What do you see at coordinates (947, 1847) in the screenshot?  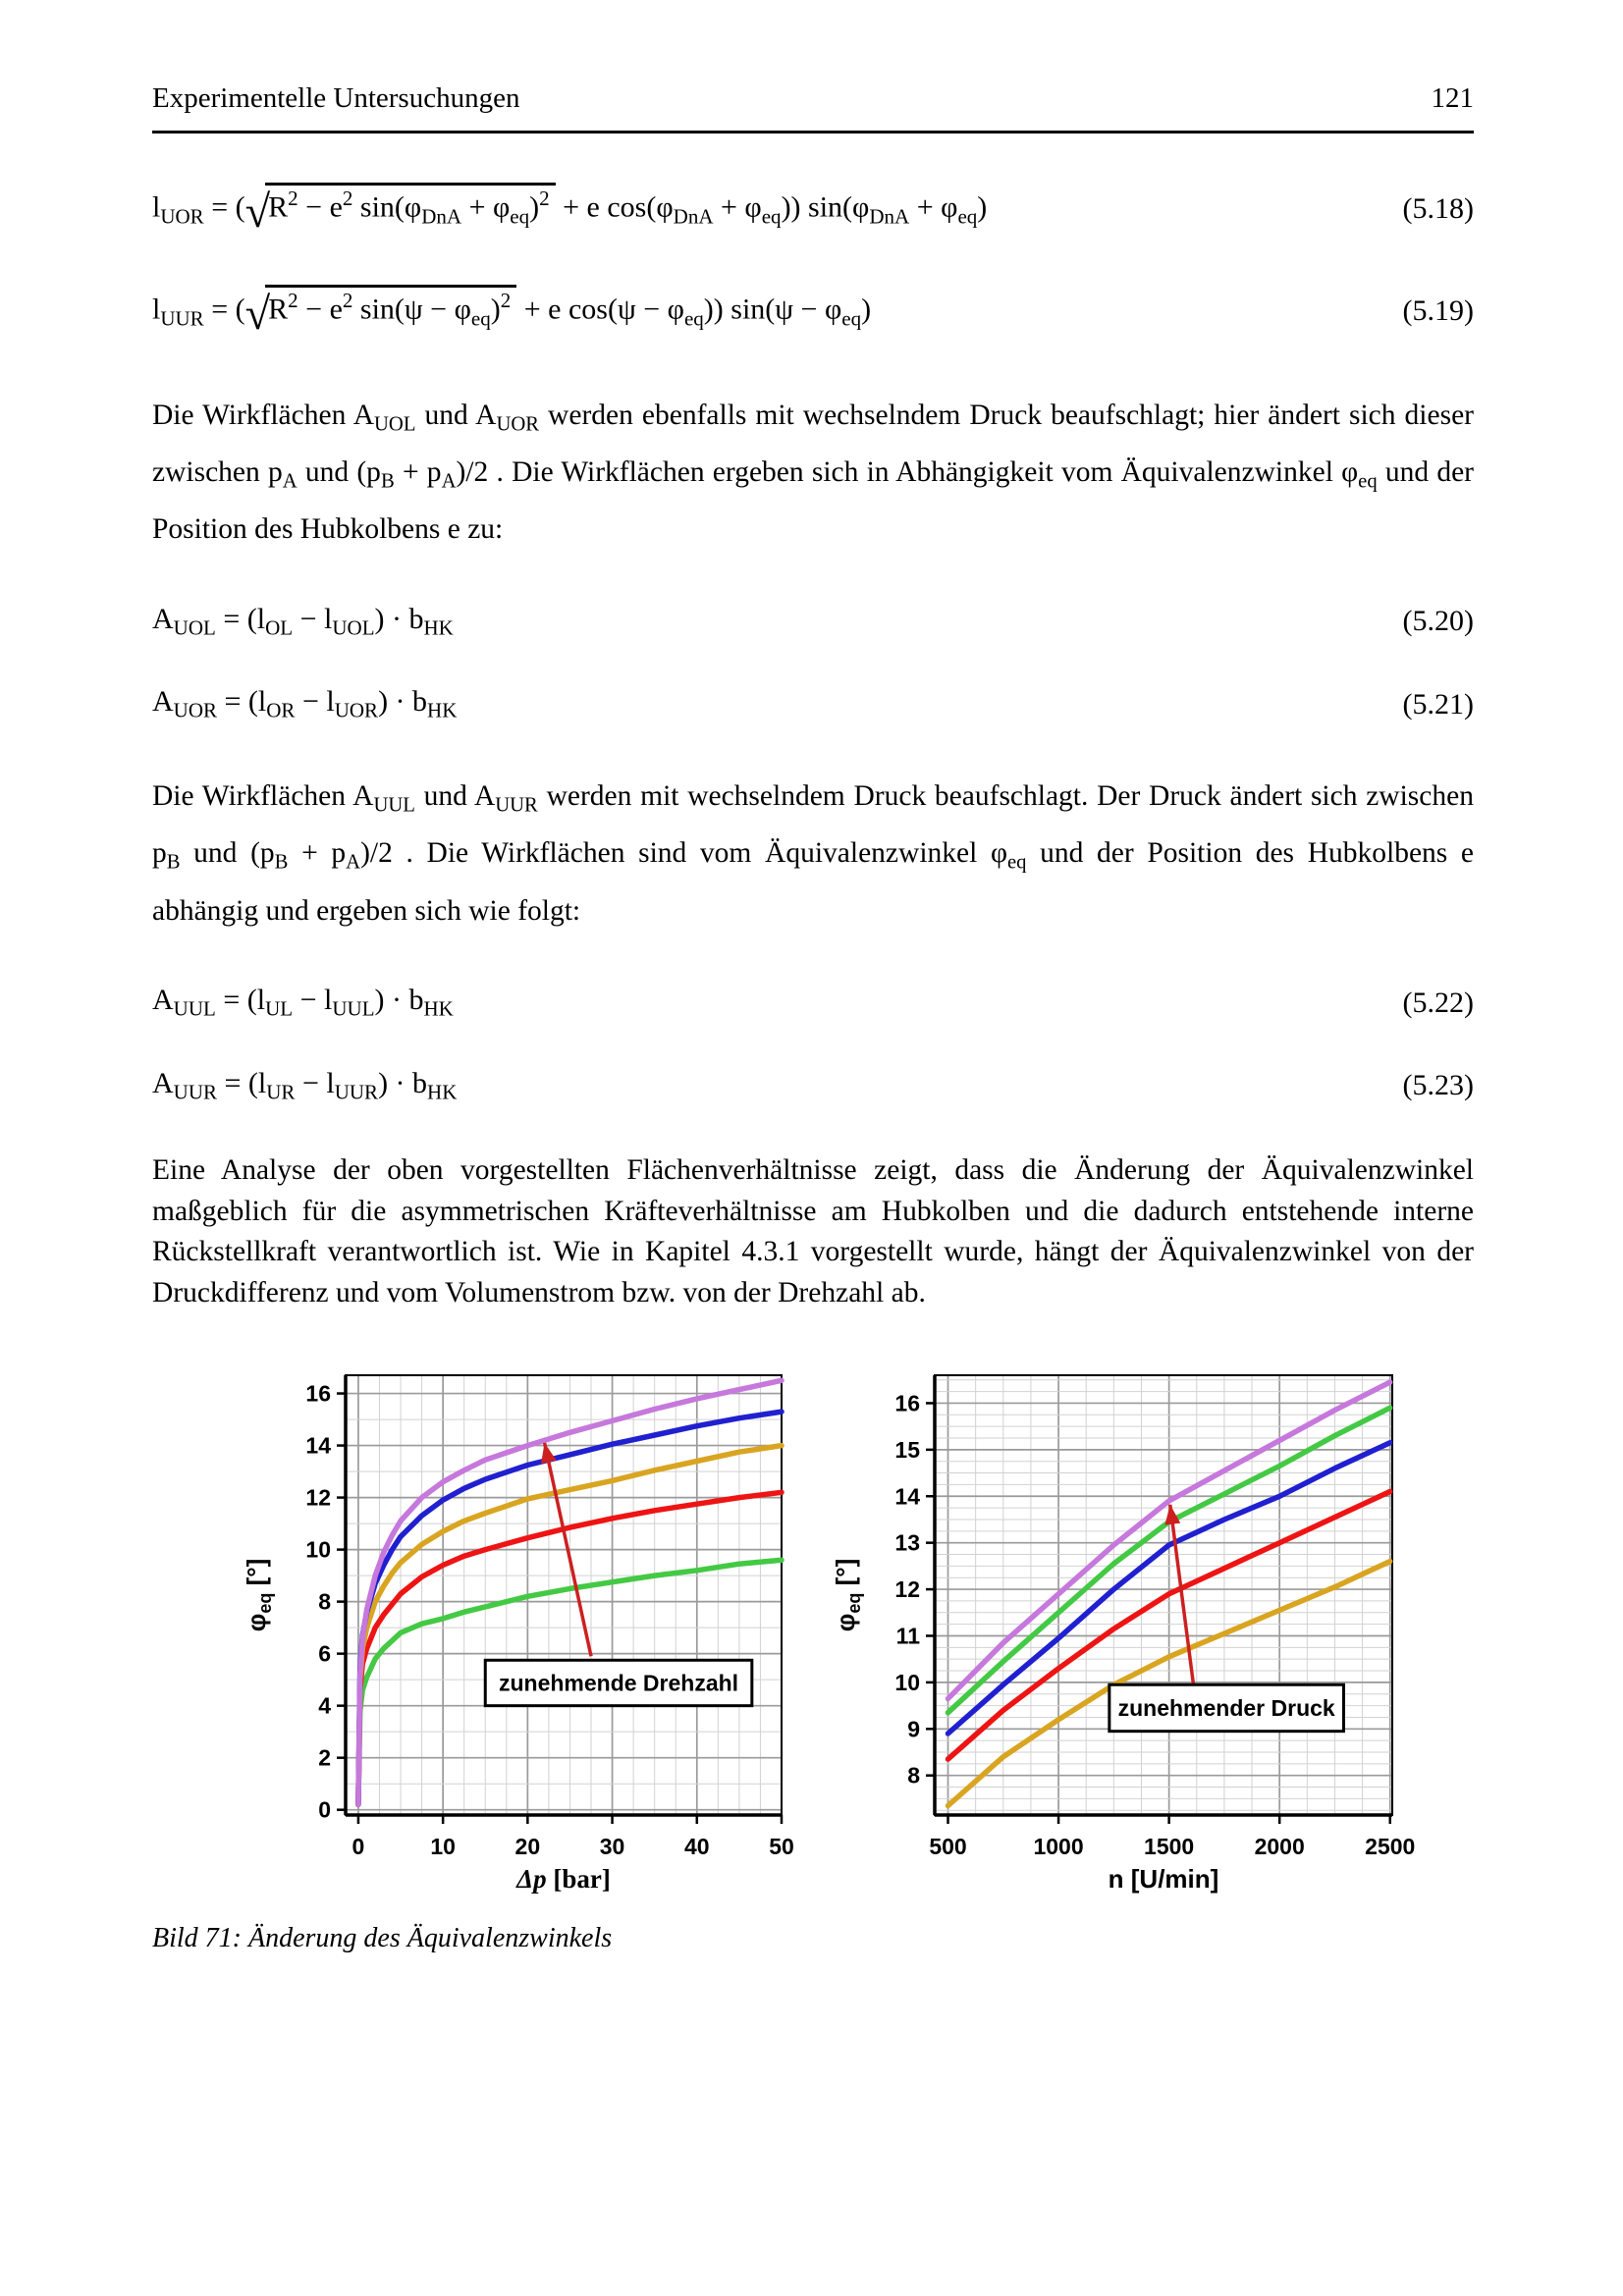 I see `x-tick-label: 500` at bounding box center [947, 1847].